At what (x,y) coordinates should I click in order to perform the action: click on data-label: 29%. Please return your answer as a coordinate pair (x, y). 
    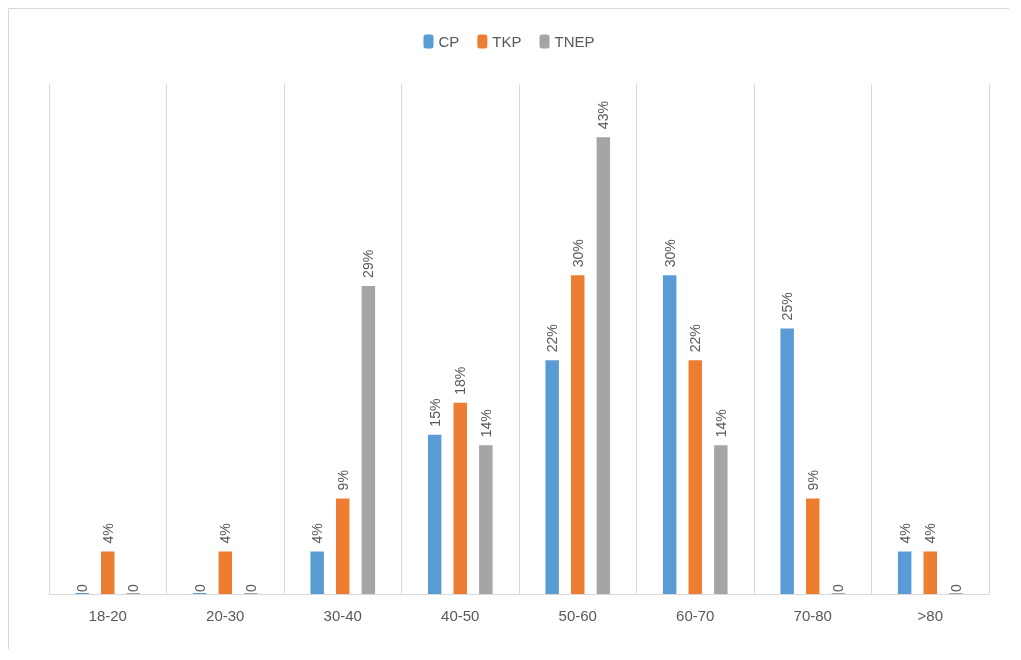
    Looking at the image, I should click on (368, 263).